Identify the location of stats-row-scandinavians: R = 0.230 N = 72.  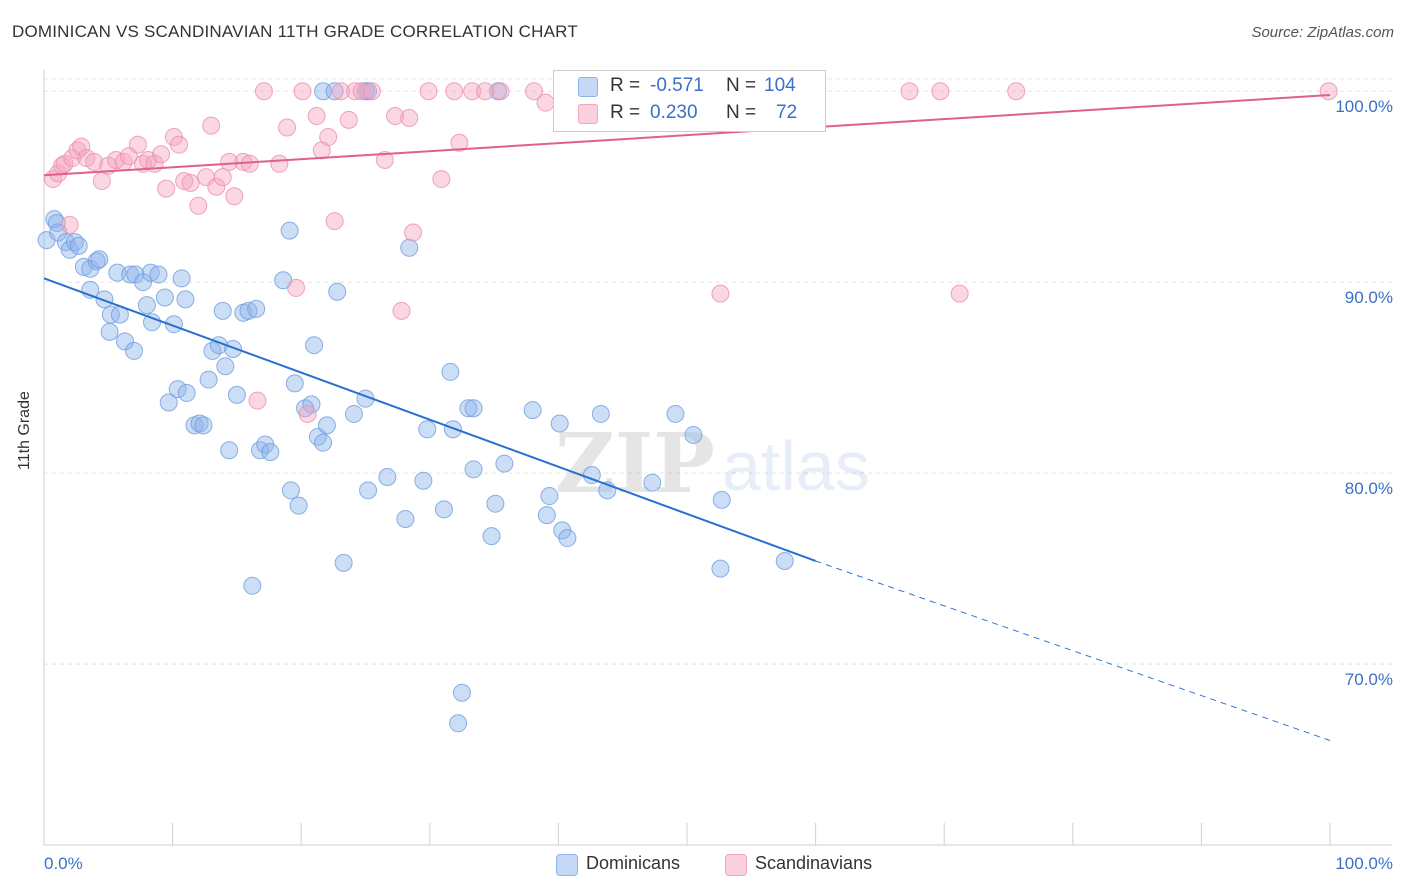
(689, 113).